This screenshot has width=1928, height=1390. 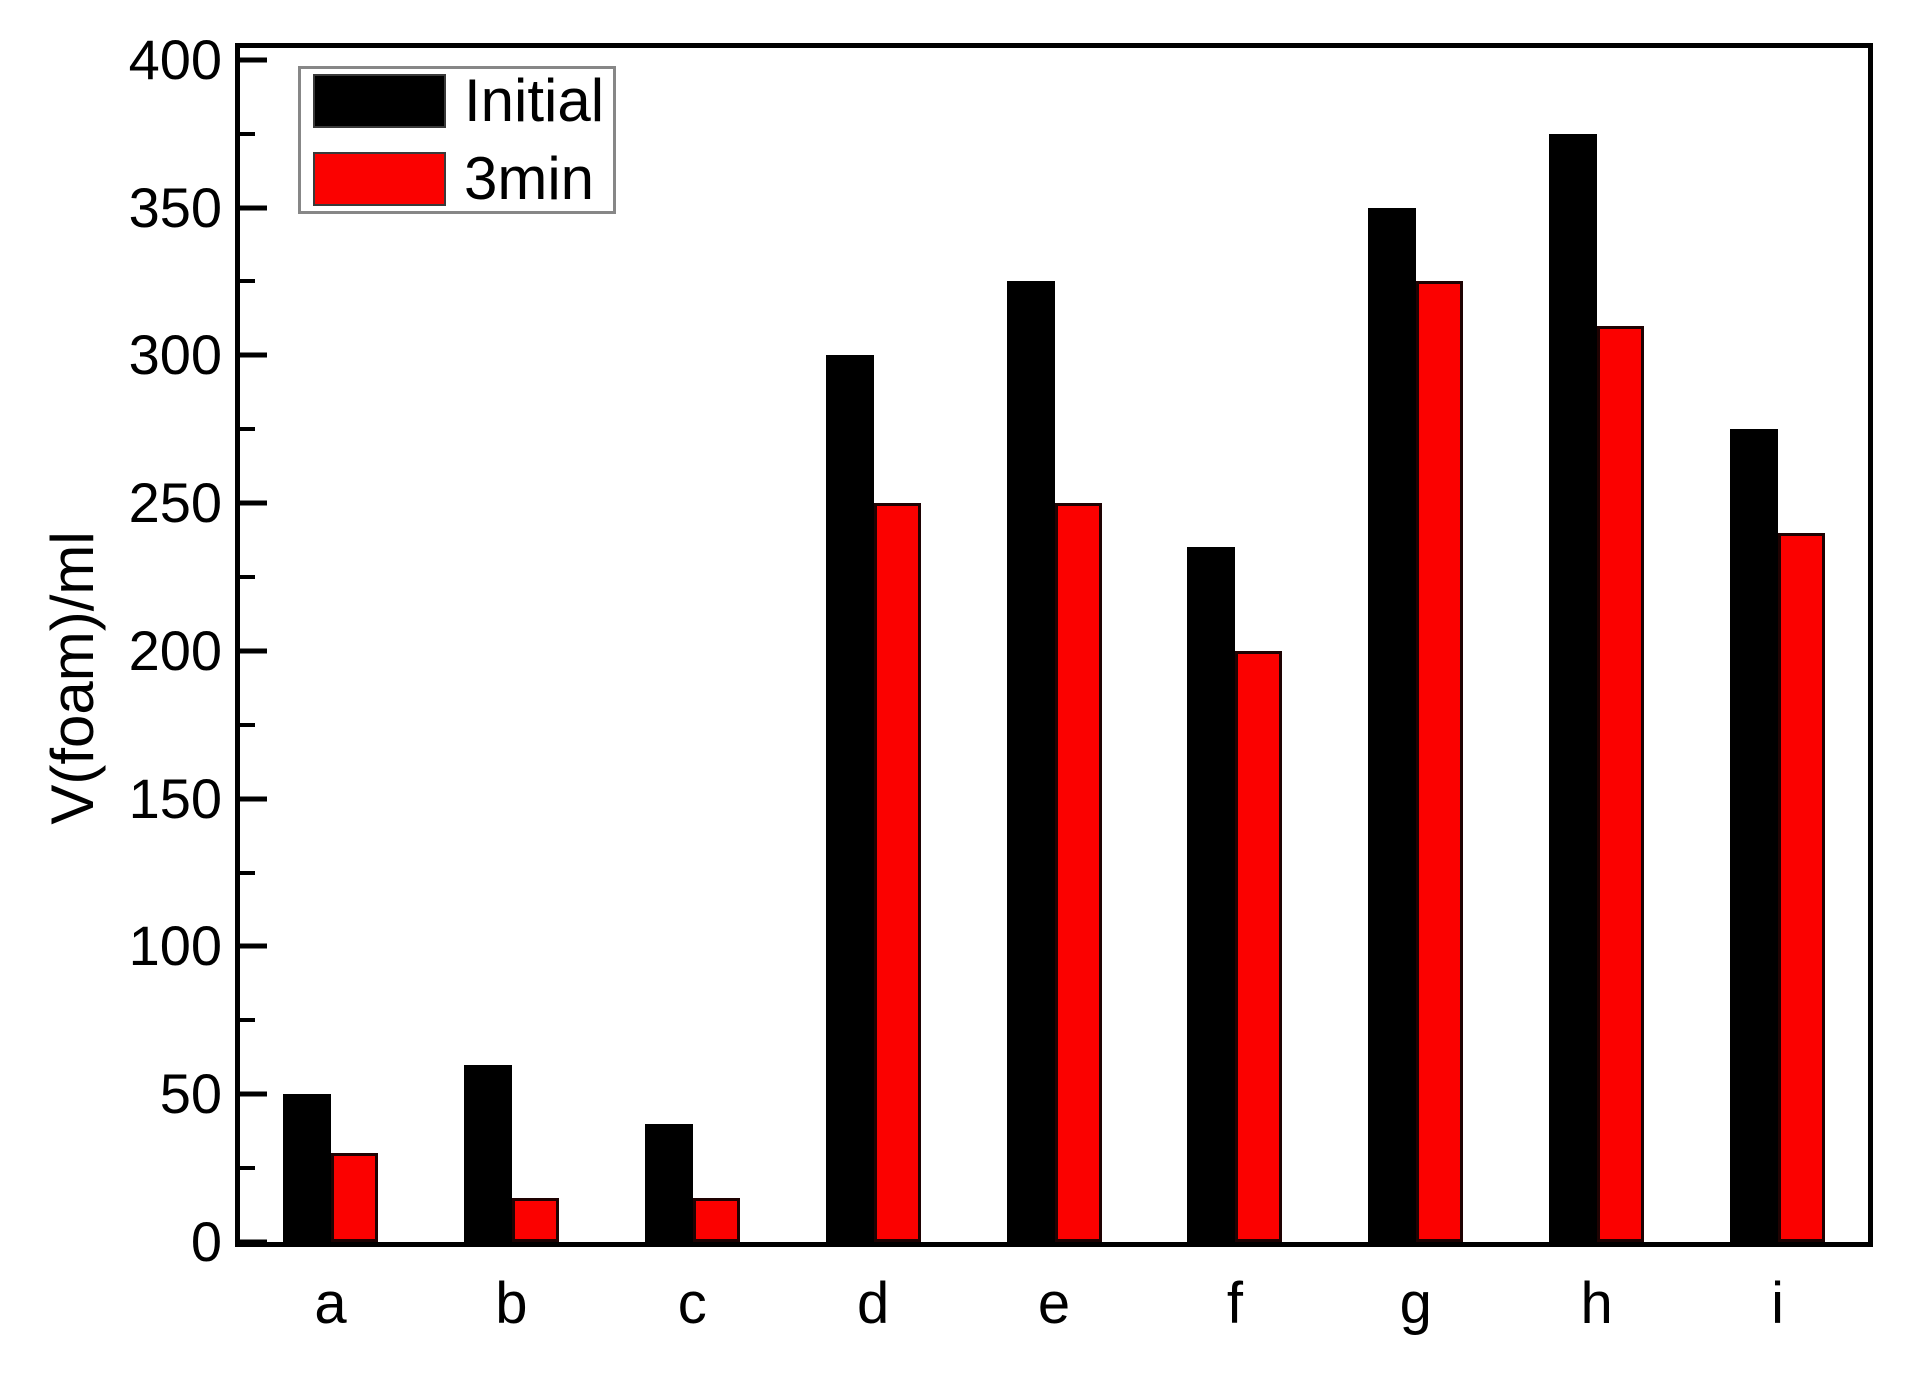 I want to click on legend-item-3min: 3min, so click(x=463, y=179).